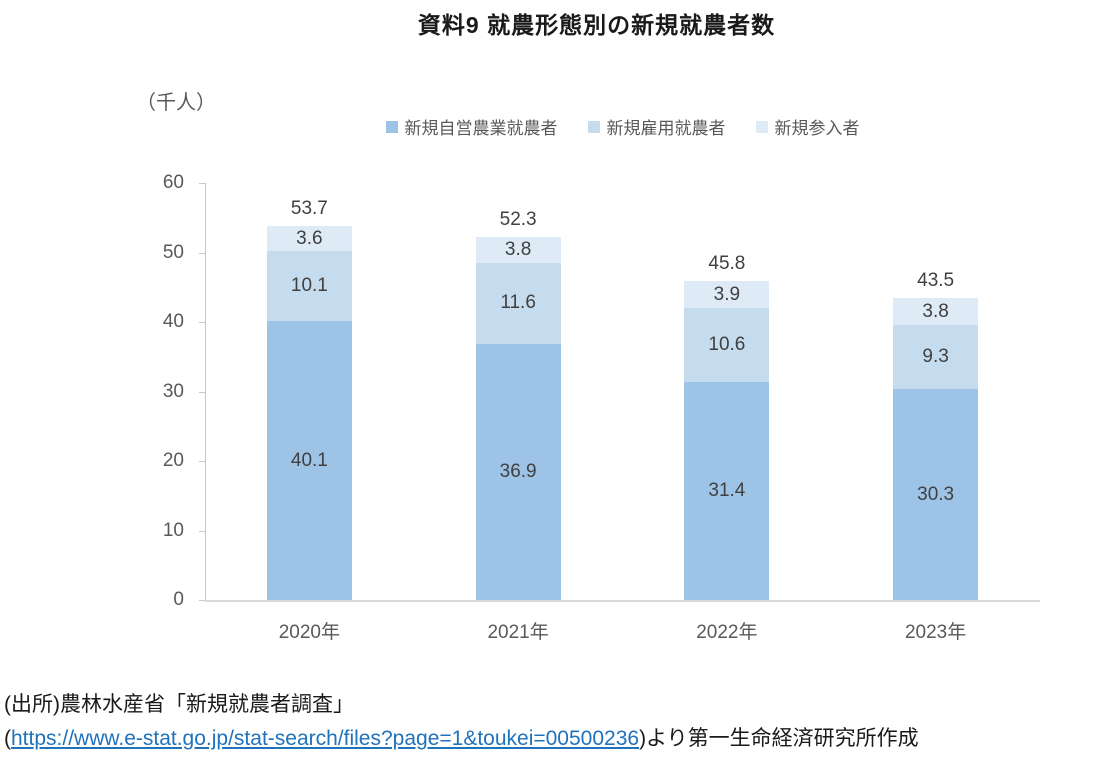 The width and height of the screenshot is (1103, 775). I want to click on legend-item-1: 新規雇用就農者, so click(656, 126).